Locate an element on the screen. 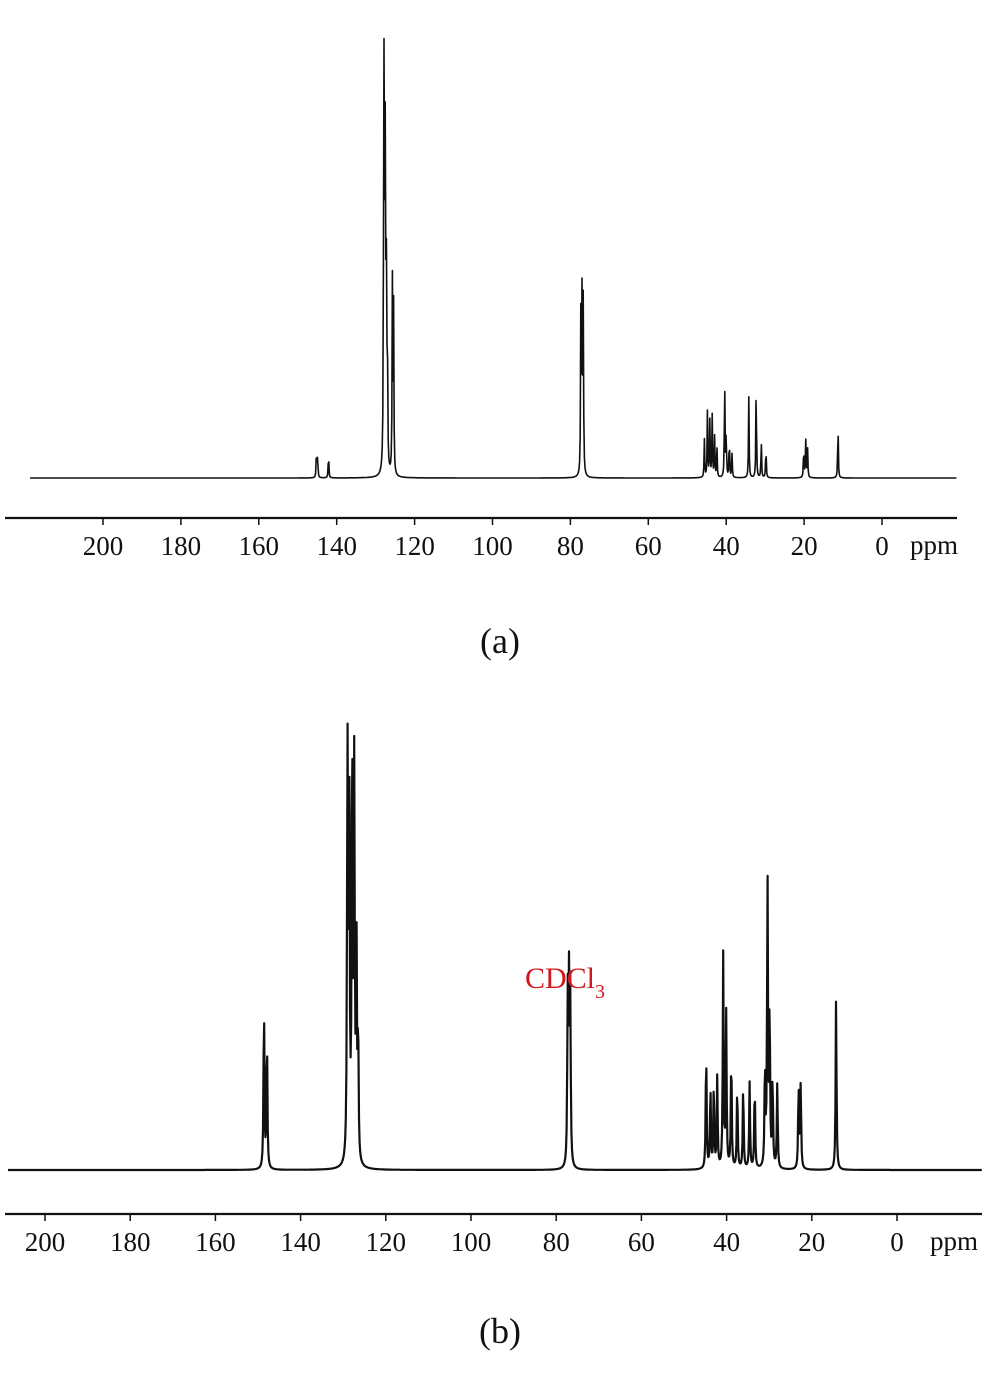 The height and width of the screenshot is (1374, 1000). x-tick-label-b-80: 80 is located at coordinates (556, 1242).